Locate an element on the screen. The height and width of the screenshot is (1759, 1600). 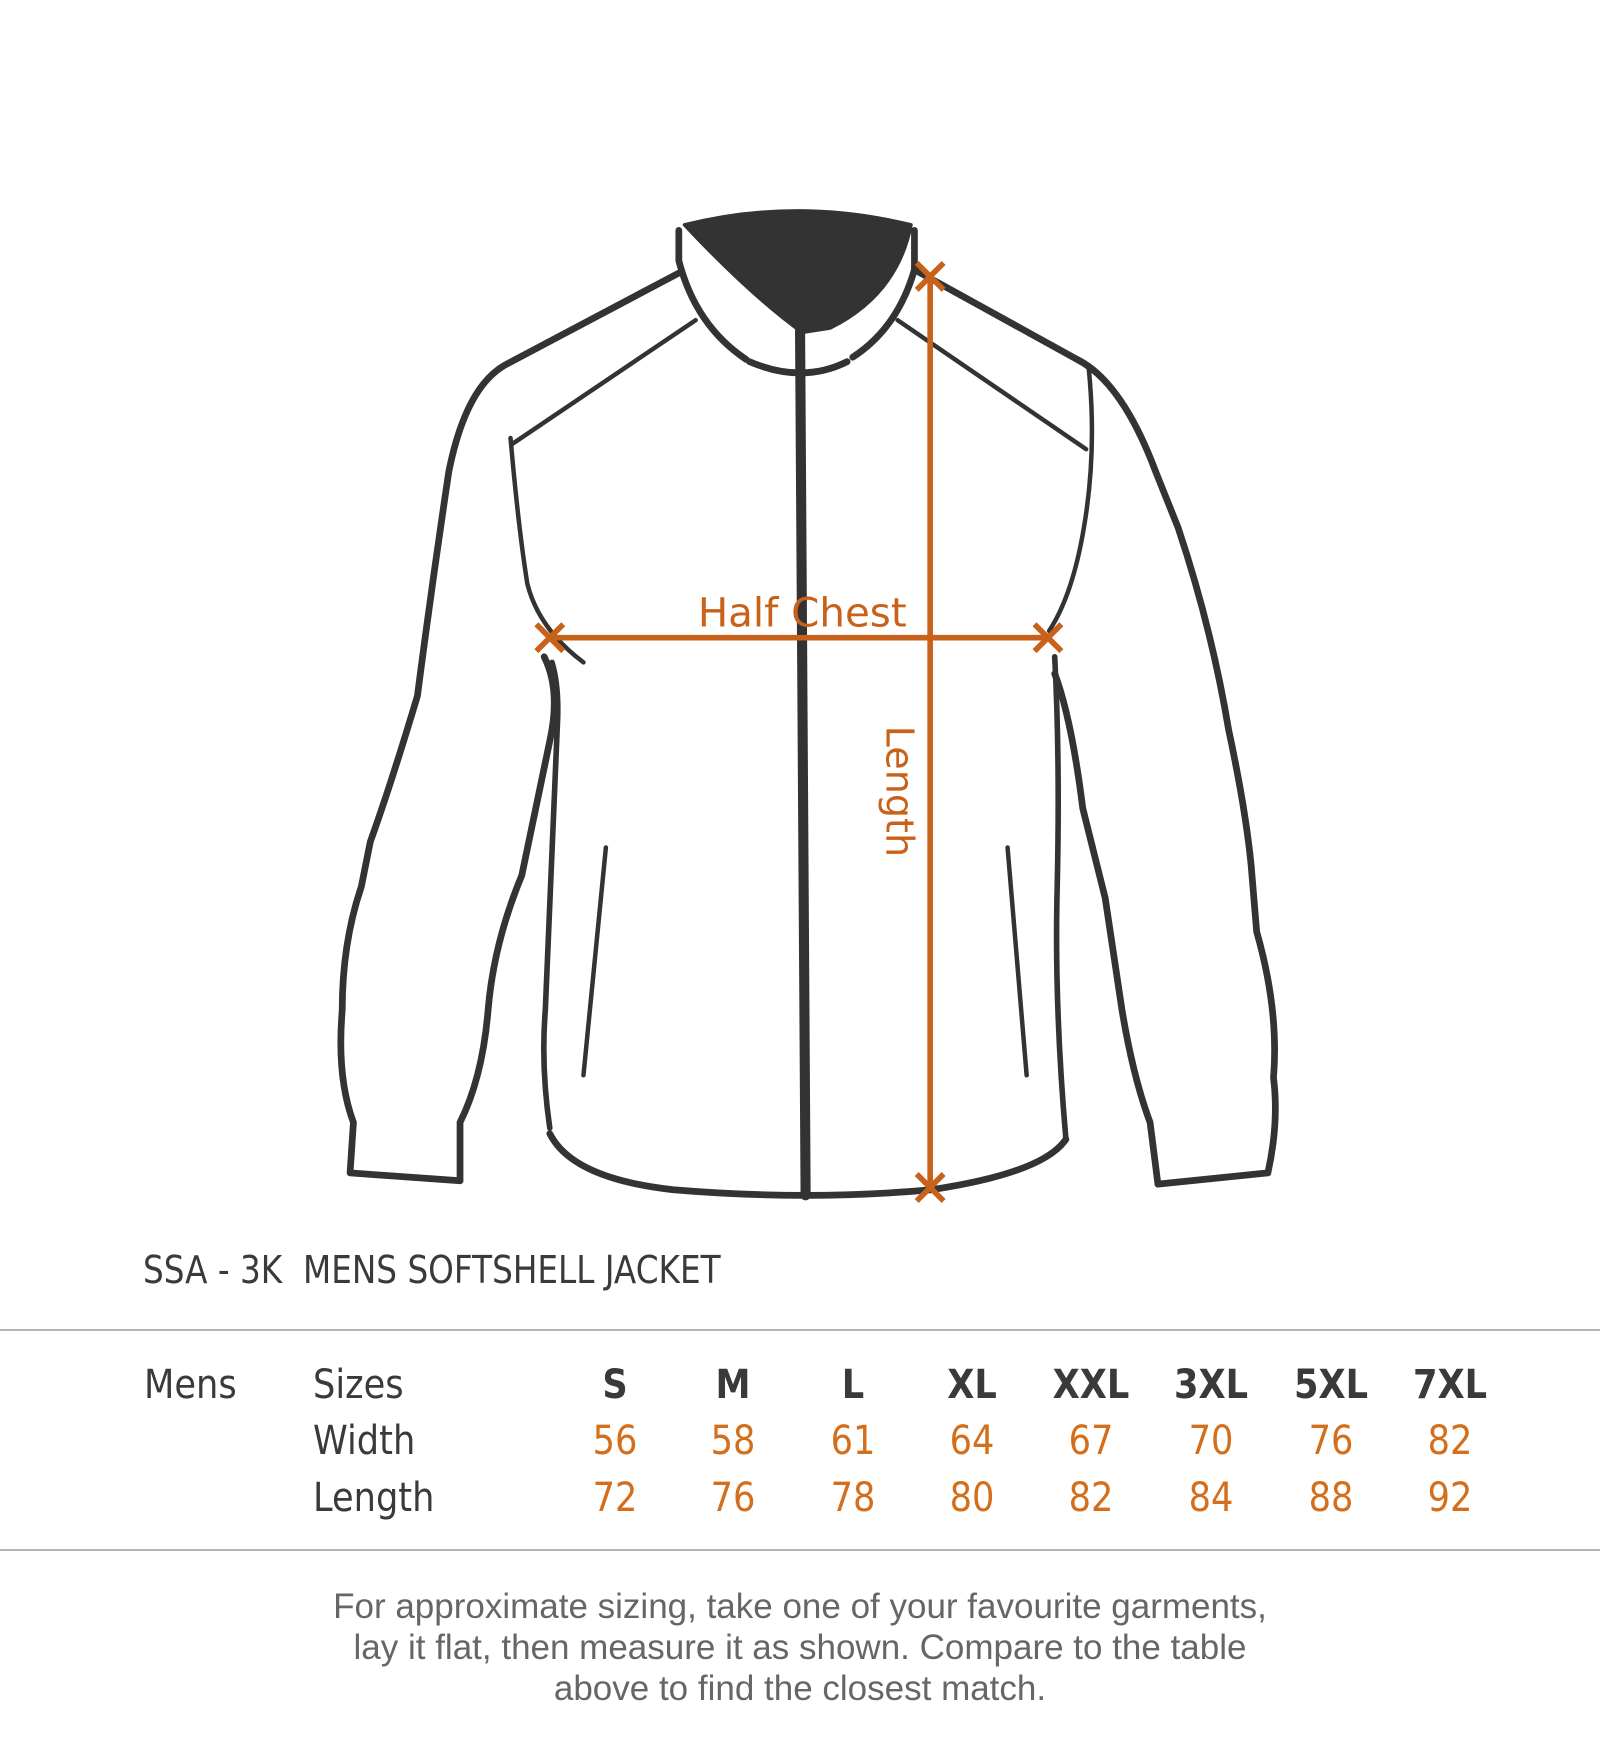
length-value: 92 is located at coordinates (1450, 1498).